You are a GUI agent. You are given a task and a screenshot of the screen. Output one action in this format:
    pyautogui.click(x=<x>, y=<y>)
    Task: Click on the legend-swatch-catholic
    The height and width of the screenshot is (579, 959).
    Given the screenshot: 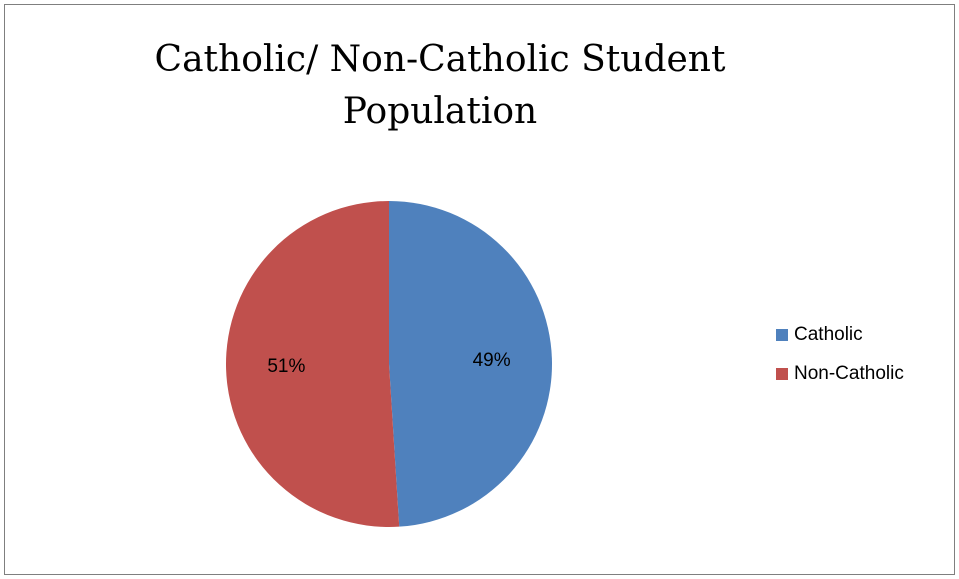 What is the action you would take?
    pyautogui.click(x=782, y=335)
    